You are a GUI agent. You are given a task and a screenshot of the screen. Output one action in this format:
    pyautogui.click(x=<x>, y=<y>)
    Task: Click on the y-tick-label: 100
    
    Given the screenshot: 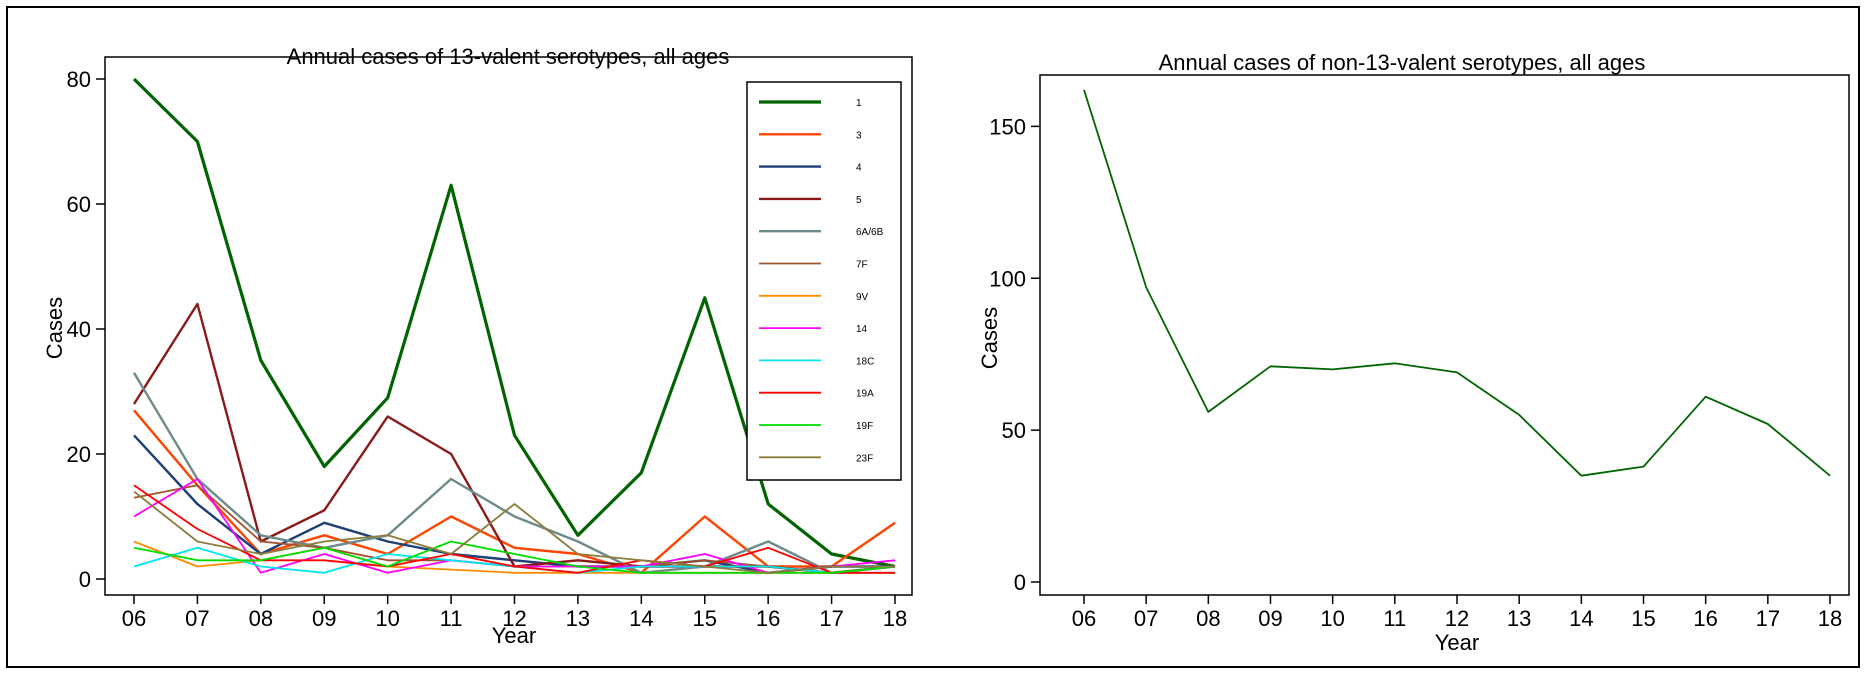 What is the action you would take?
    pyautogui.click(x=1007, y=278)
    